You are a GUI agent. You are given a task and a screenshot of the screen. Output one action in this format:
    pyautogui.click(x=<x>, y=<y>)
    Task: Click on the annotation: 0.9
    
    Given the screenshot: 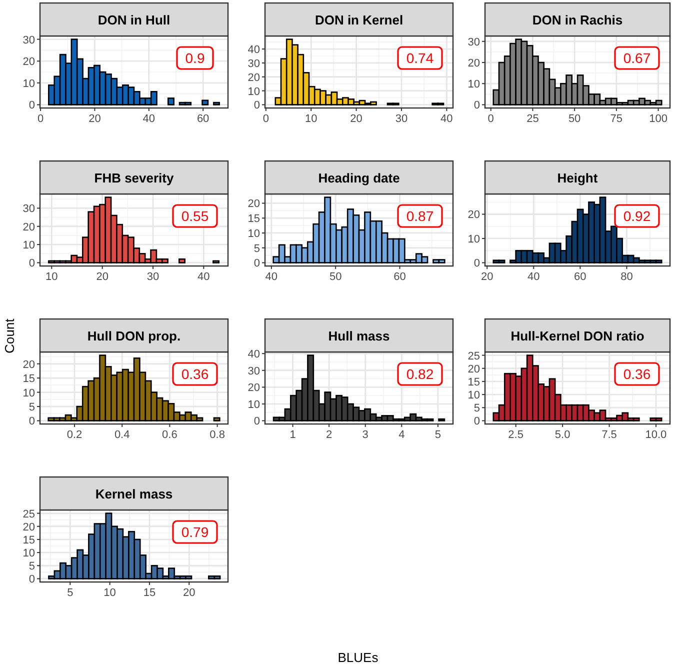 What is the action you would take?
    pyautogui.click(x=195, y=58)
    